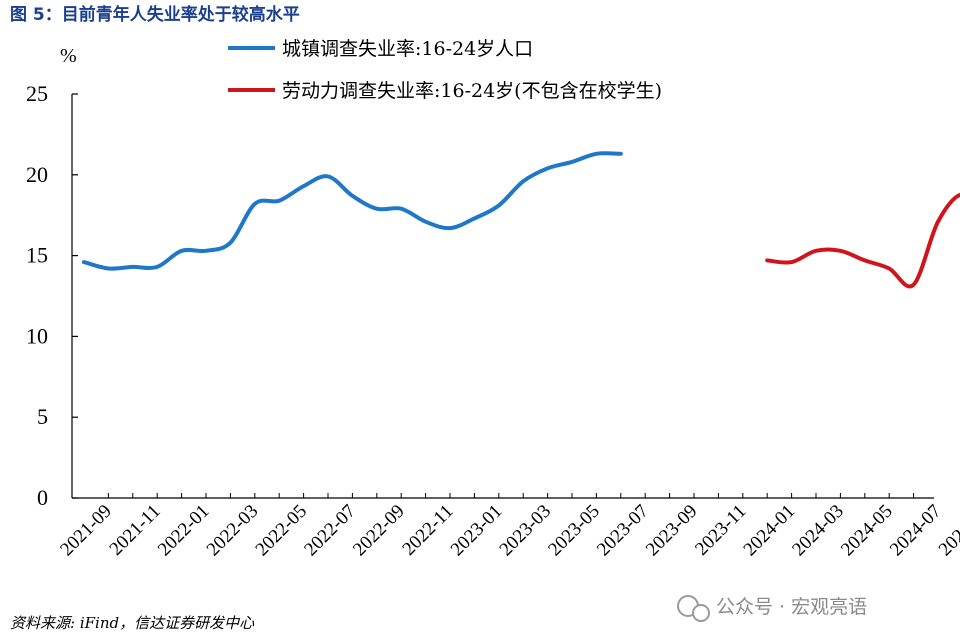 This screenshot has height=644, width=960. Describe the element at coordinates (42, 497) in the screenshot. I see `y-tick-label: 0` at that location.